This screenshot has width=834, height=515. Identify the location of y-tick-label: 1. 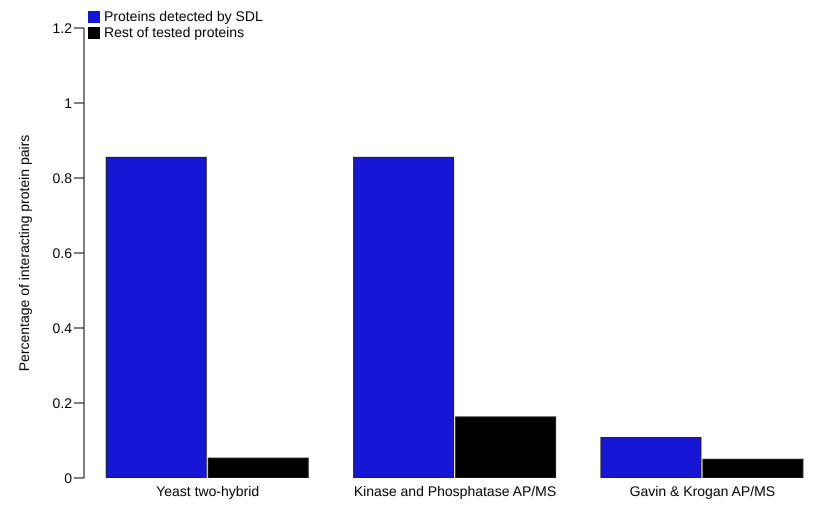
(68, 102).